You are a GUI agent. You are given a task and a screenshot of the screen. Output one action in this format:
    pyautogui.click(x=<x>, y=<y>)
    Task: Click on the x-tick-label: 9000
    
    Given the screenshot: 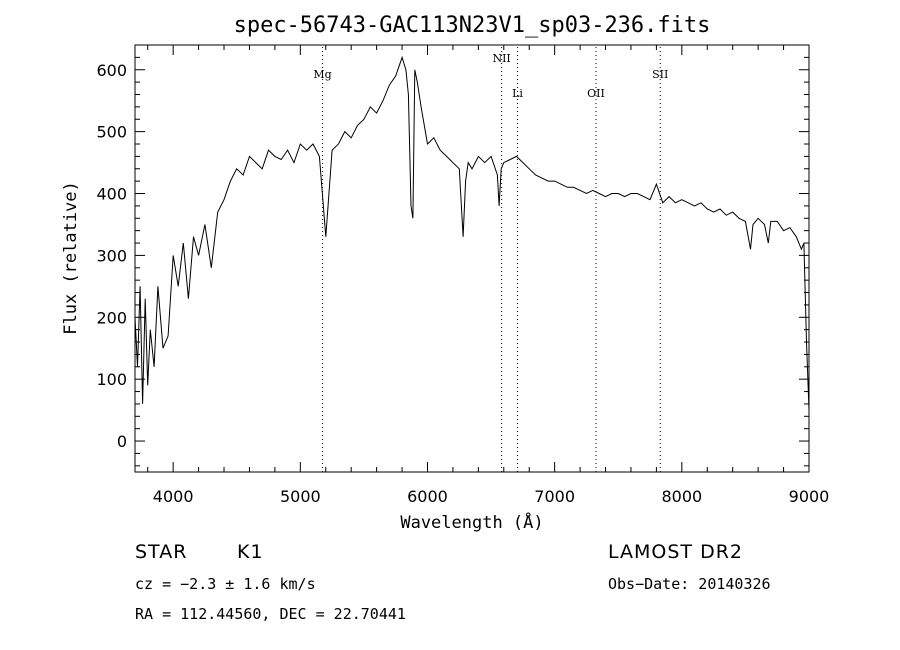 What is the action you would take?
    pyautogui.click(x=809, y=496)
    